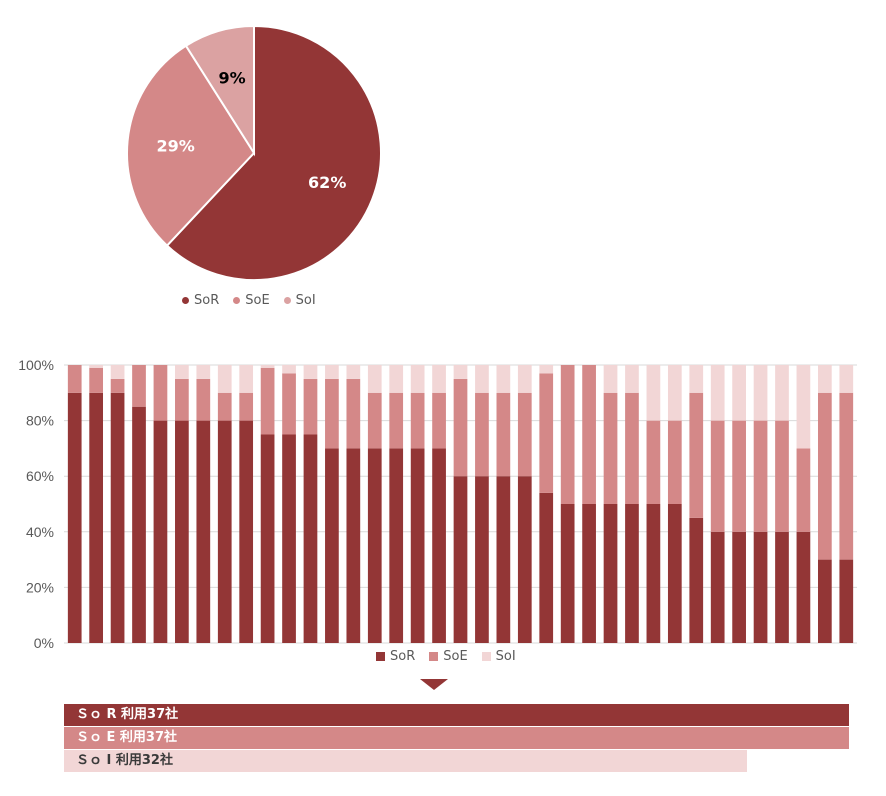  What do you see at coordinates (231, 77) in the screenshot?
I see `pie-data-label-soi: 9%` at bounding box center [231, 77].